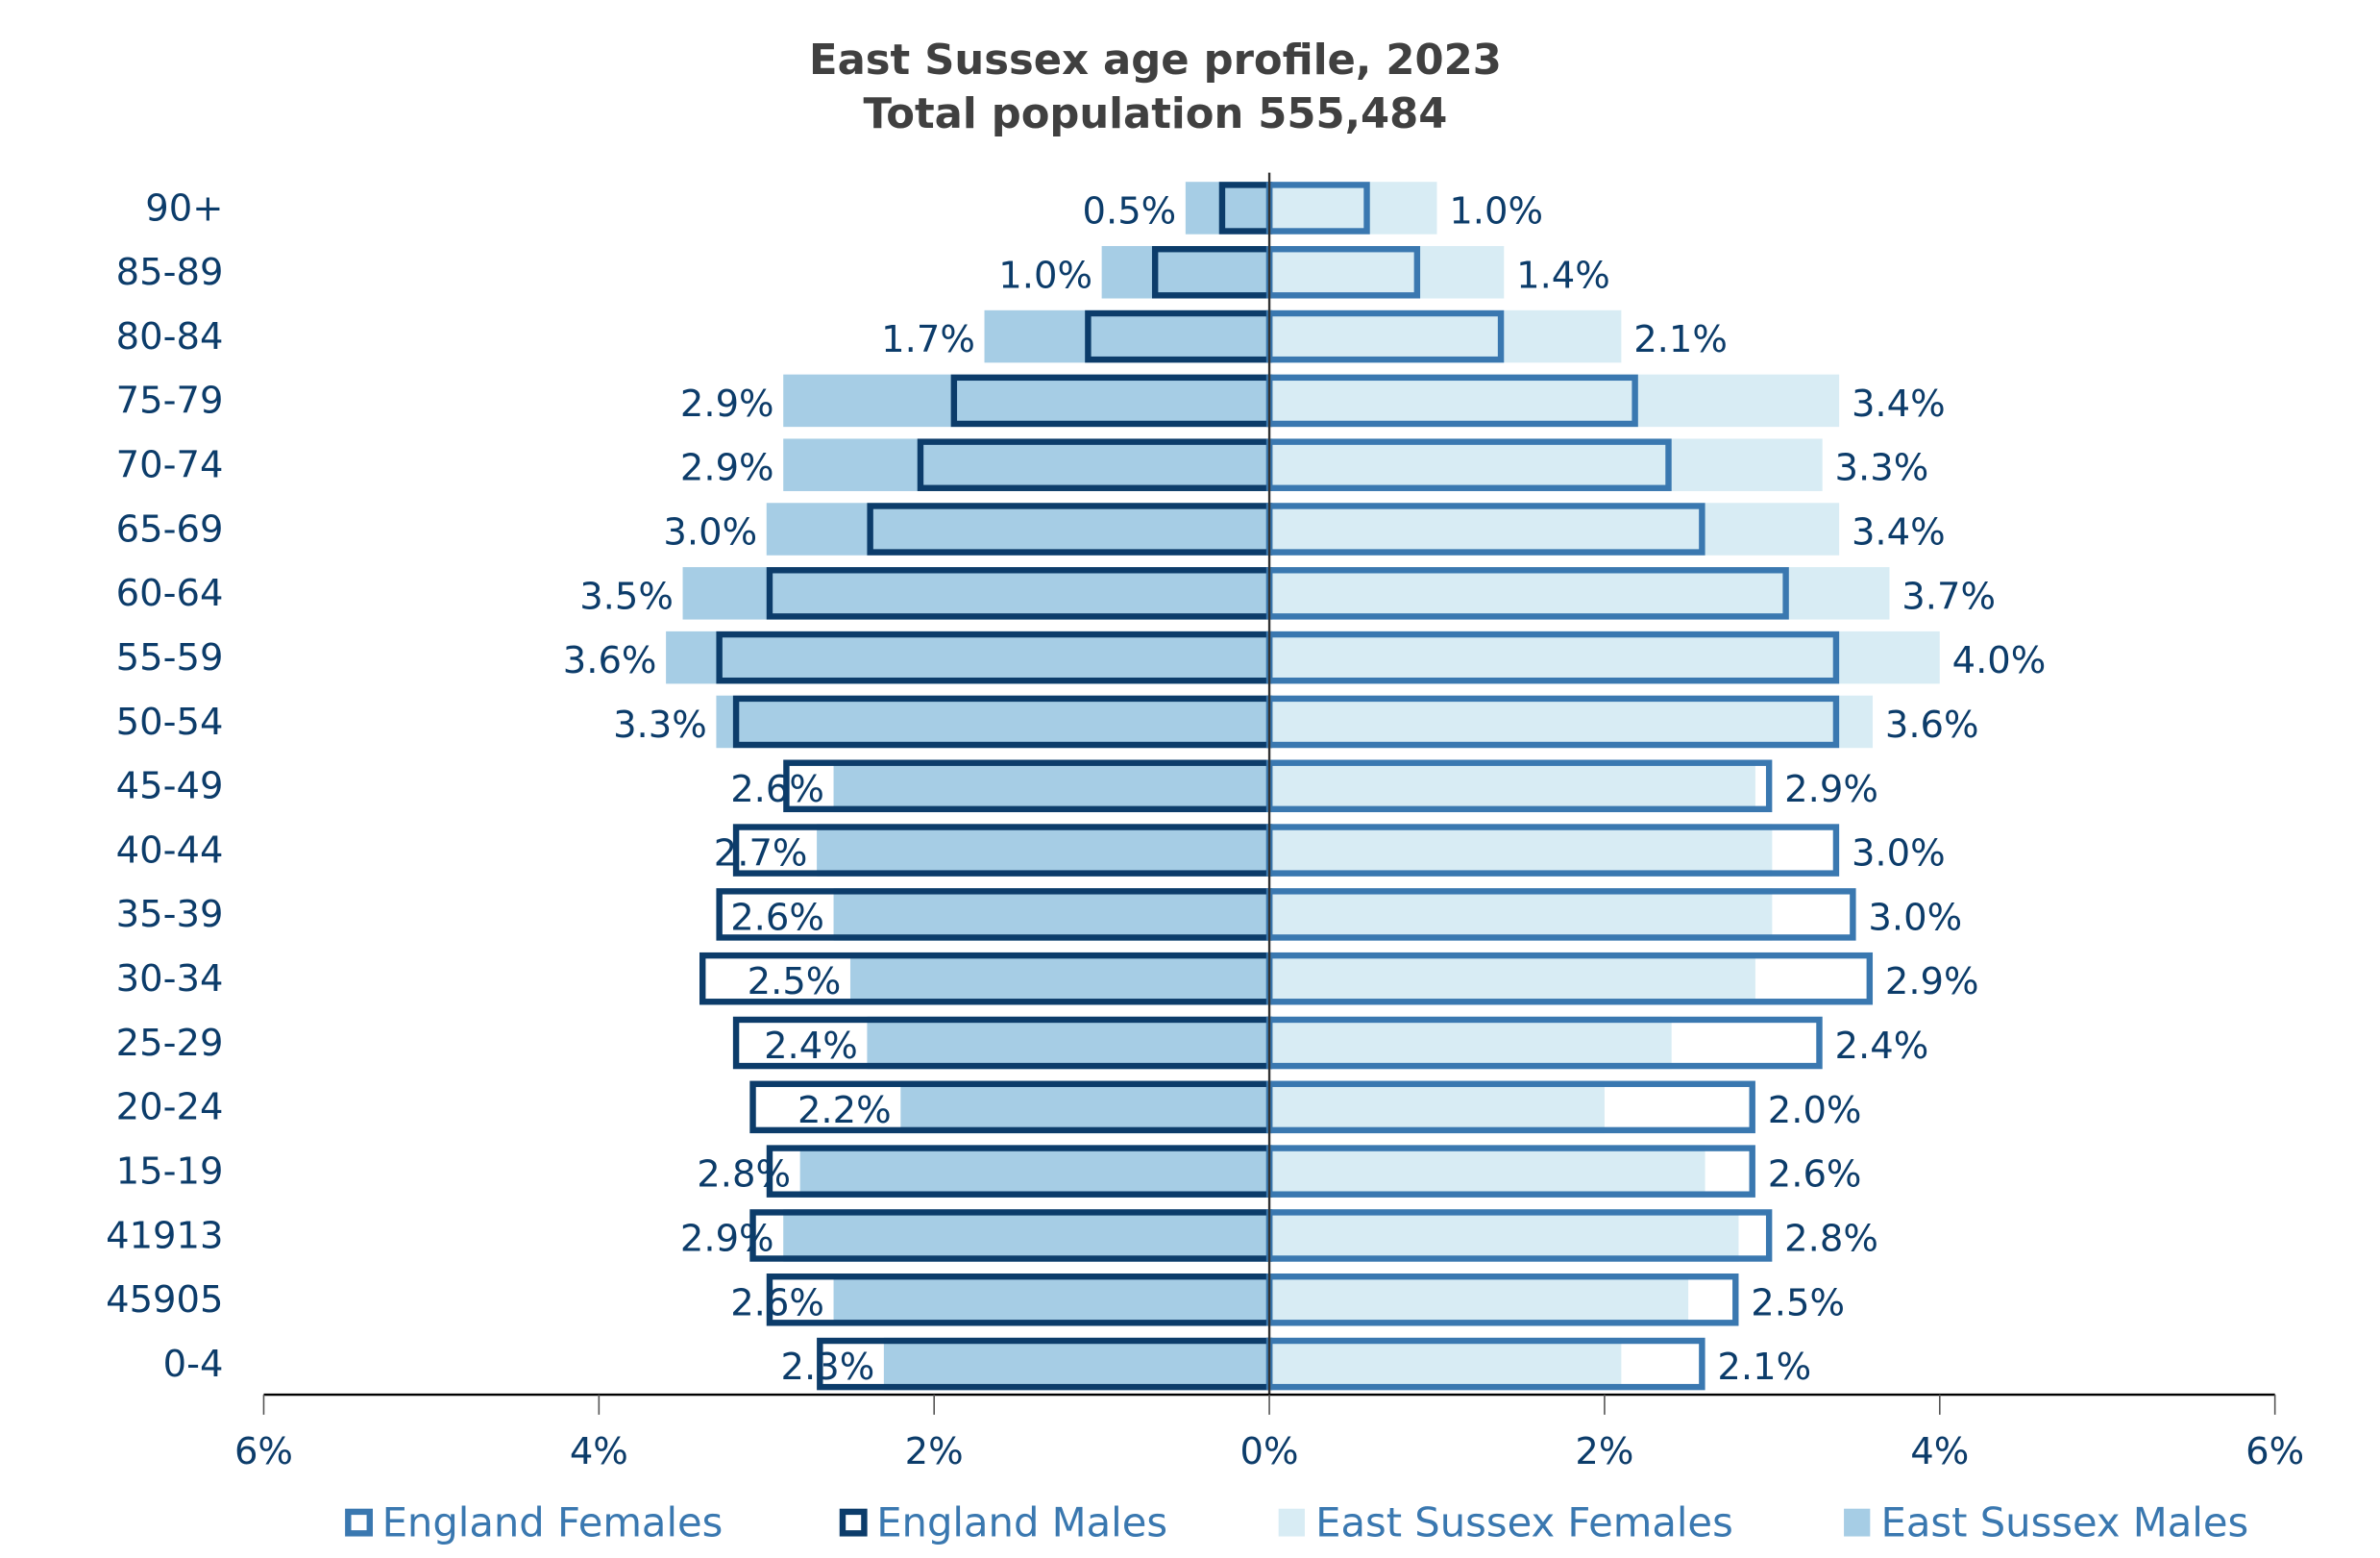 The image size is (2380, 1558). What do you see at coordinates (710, 533) in the screenshot?
I see `data-label-males: 3.0%` at bounding box center [710, 533].